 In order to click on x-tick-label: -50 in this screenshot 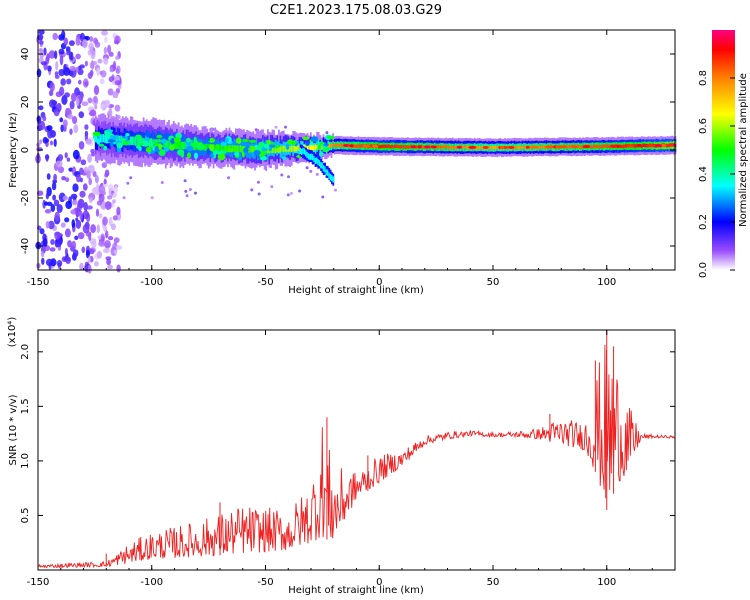, I will do `click(265, 282)`.